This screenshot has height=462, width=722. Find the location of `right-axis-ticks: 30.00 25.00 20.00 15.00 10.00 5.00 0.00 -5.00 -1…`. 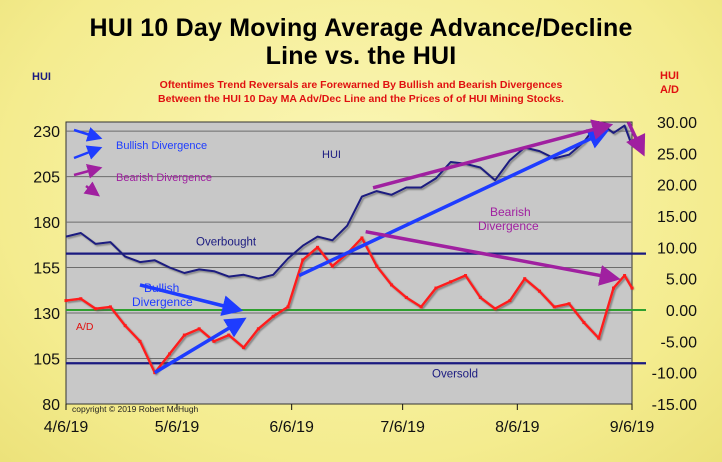

right-axis-ticks: 30.00 25.00 20.00 15.00 10.00 5.00 0.00 -5.00 -1… is located at coordinates (674, 264).